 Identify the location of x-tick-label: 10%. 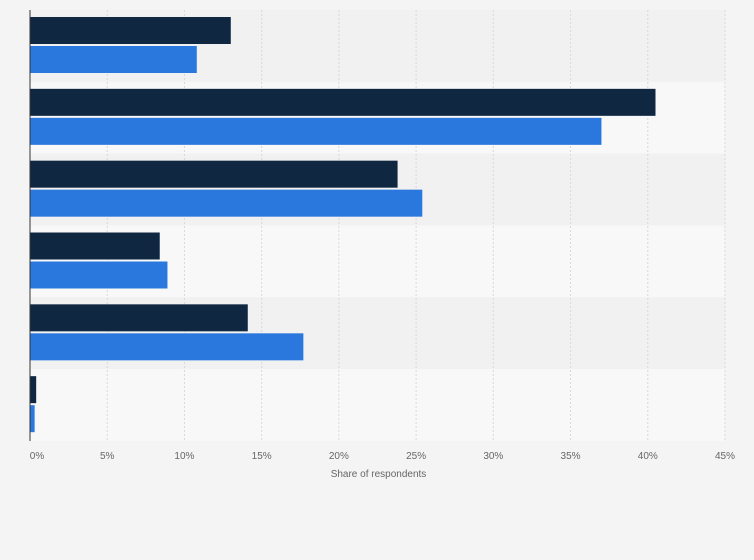
(184, 456).